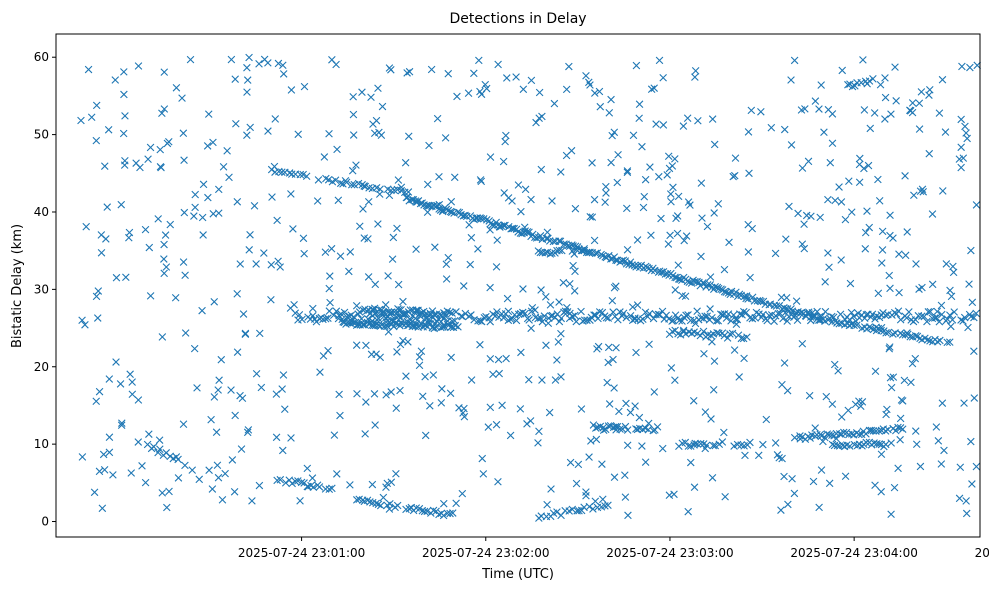  What do you see at coordinates (41, 289) in the screenshot?
I see `y-tick-label: 30` at bounding box center [41, 289].